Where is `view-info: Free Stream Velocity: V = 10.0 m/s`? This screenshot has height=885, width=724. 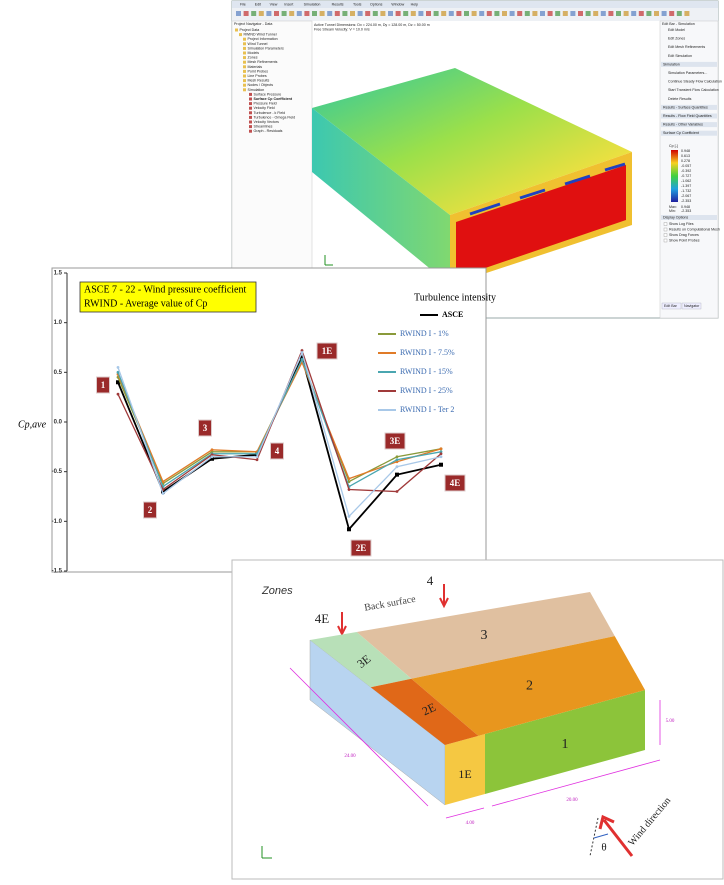
view-info: Free Stream Velocity: V = 10.0 m/s is located at coordinates (342, 29).